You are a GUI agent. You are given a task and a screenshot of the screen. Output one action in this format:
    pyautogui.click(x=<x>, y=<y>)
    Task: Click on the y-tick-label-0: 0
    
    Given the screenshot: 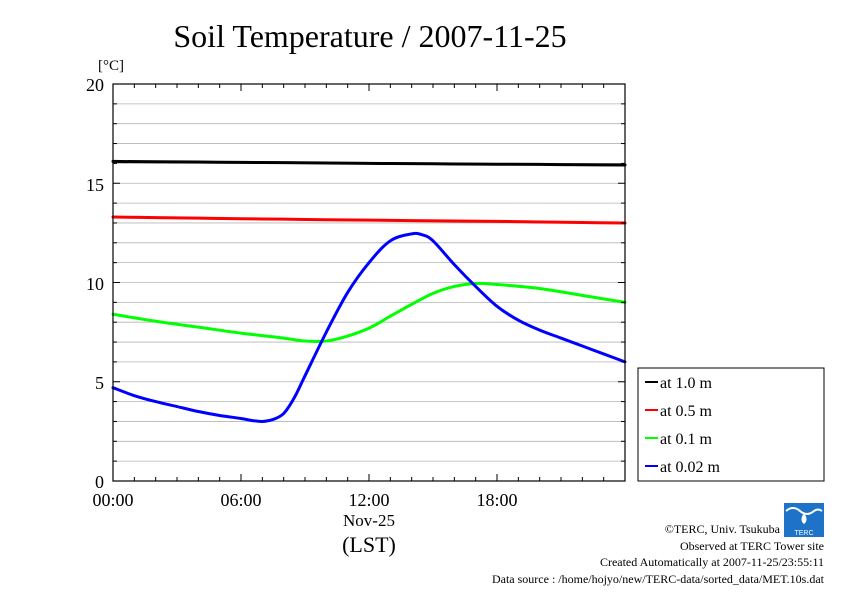 What is the action you would take?
    pyautogui.click(x=99, y=482)
    